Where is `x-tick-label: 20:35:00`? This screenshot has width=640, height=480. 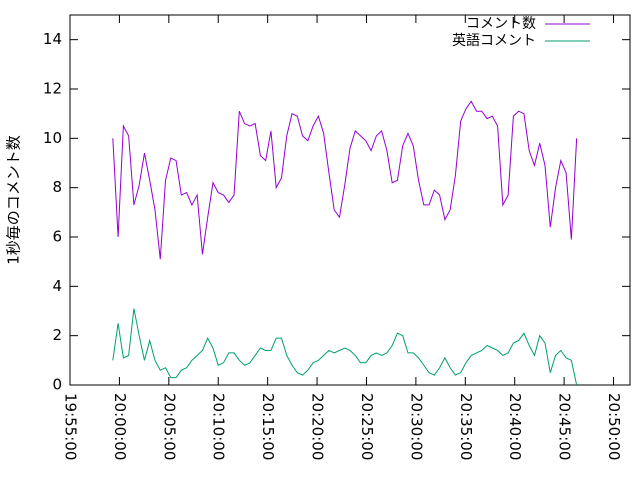 x-tick-label: 20:35:00 is located at coordinates (466, 426).